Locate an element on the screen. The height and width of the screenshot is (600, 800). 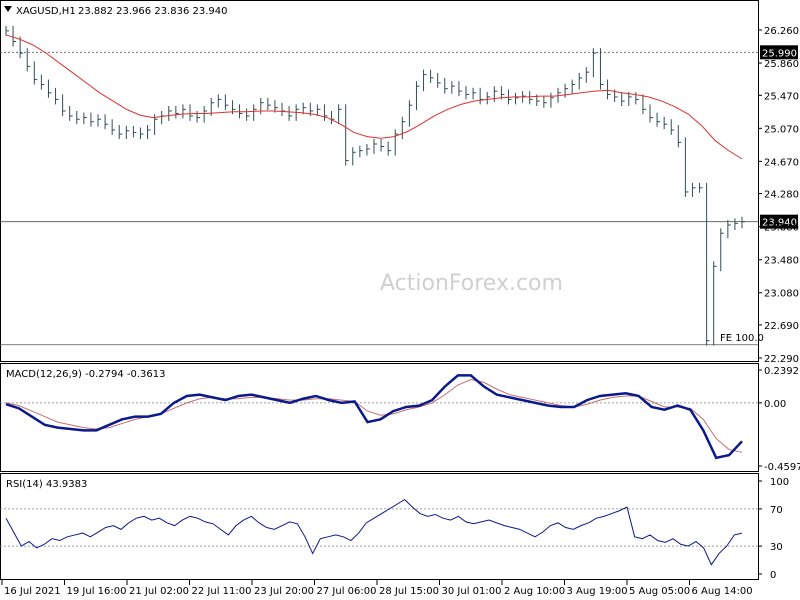
price-tick-label: 24.280 is located at coordinates (781, 195).